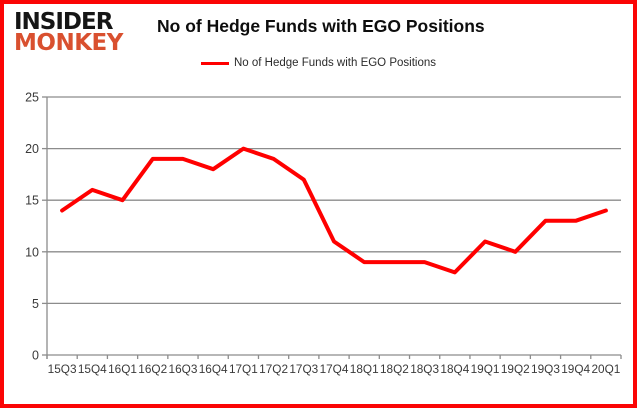  What do you see at coordinates (35, 304) in the screenshot?
I see `y-axis-label: 5` at bounding box center [35, 304].